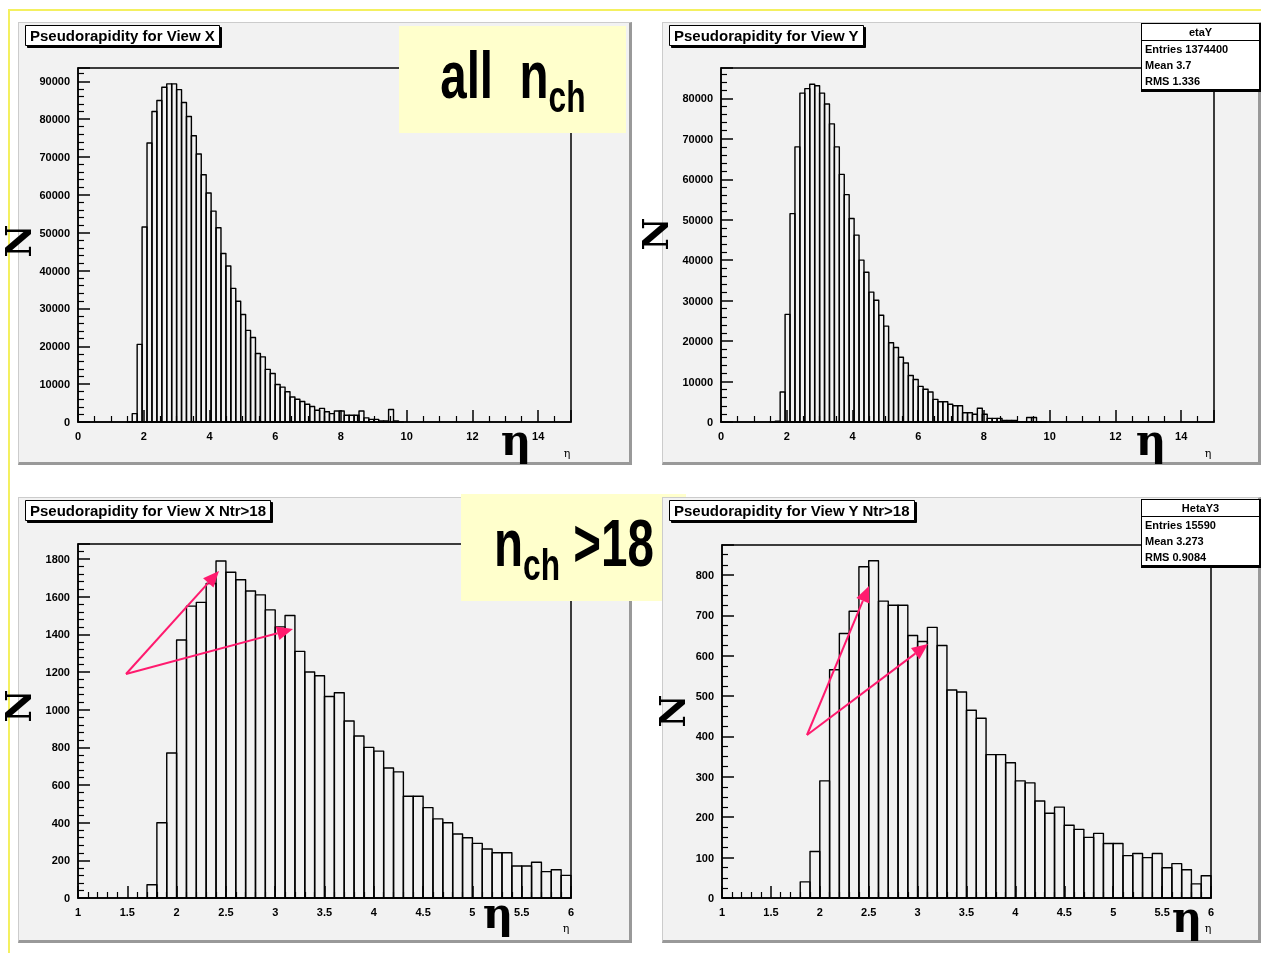 The image size is (1261, 953). What do you see at coordinates (148, 510) in the screenshot?
I see `chart-title: Pseudorapidity for View X Ntr>18` at bounding box center [148, 510].